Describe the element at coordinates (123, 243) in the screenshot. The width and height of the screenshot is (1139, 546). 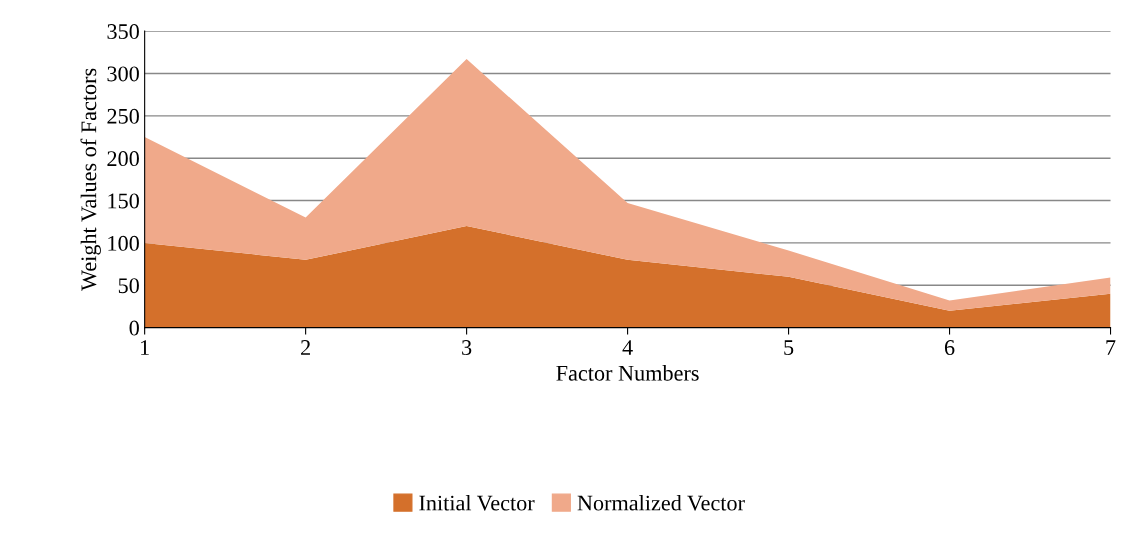
I see `y-tick-label: 100` at that location.